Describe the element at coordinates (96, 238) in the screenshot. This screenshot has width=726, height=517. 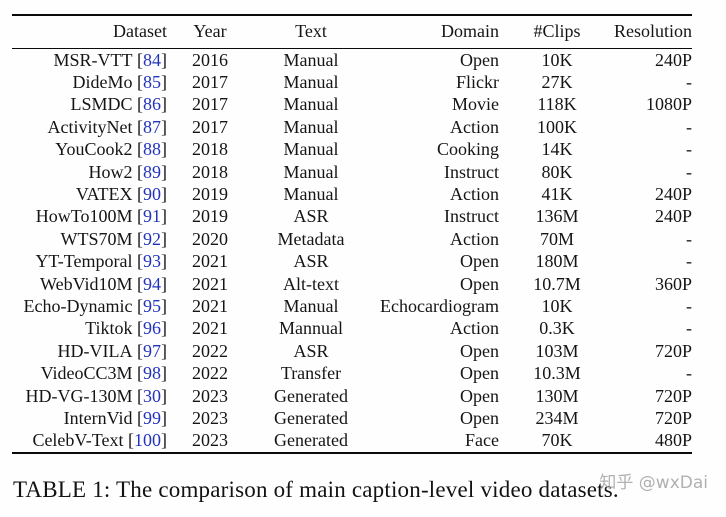
I see `dataset-name: WTS70M` at that location.